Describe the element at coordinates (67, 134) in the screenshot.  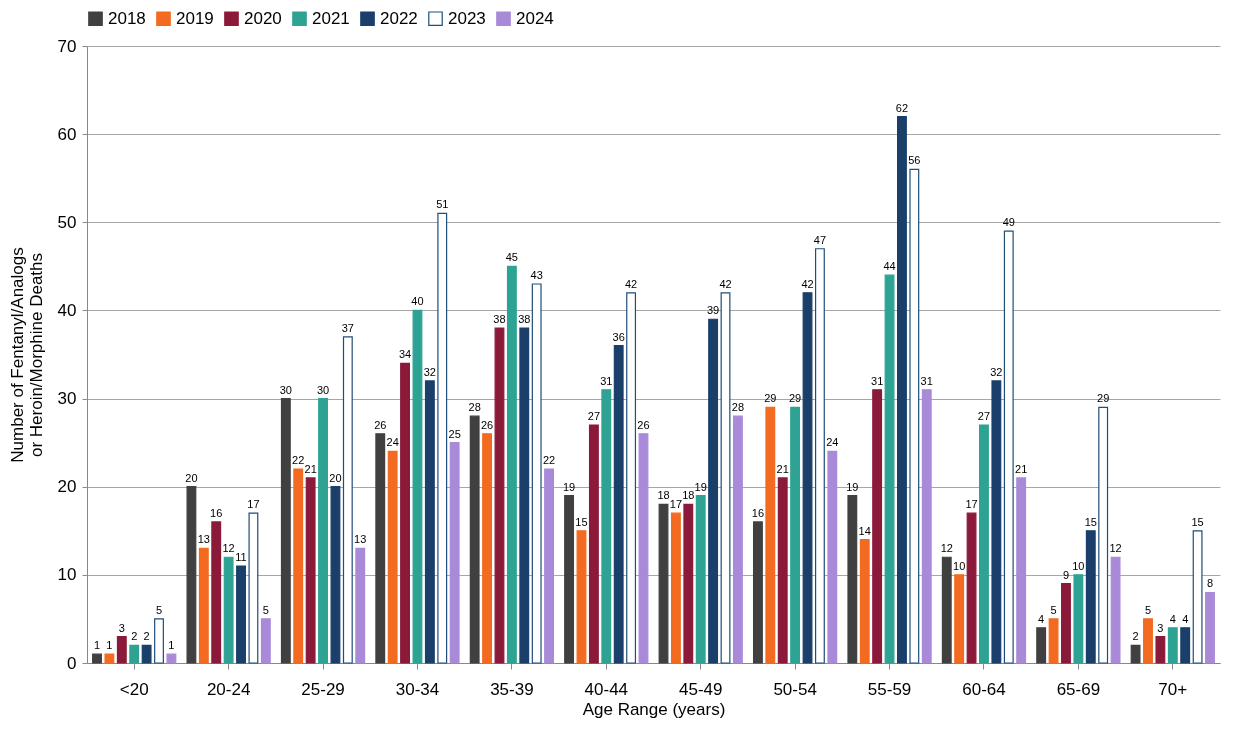
I see `y-tick-label: 60` at that location.